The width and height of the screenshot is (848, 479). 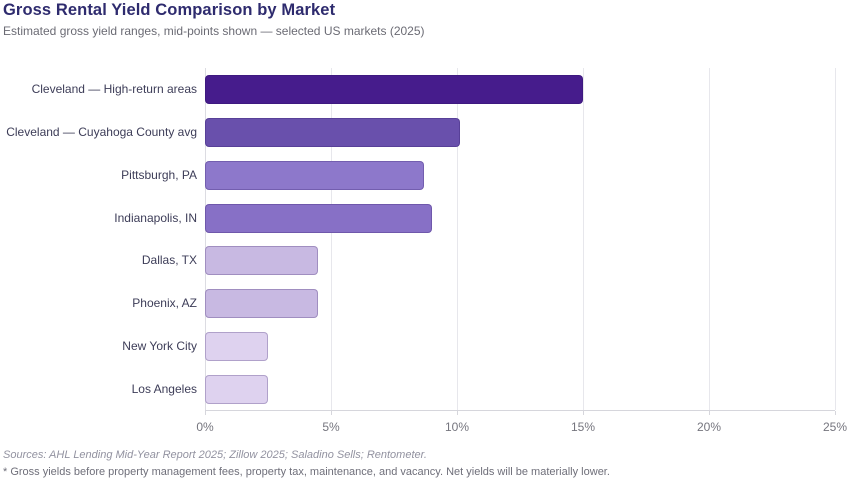 What do you see at coordinates (262, 261) in the screenshot?
I see `bar-dallas-tx` at bounding box center [262, 261].